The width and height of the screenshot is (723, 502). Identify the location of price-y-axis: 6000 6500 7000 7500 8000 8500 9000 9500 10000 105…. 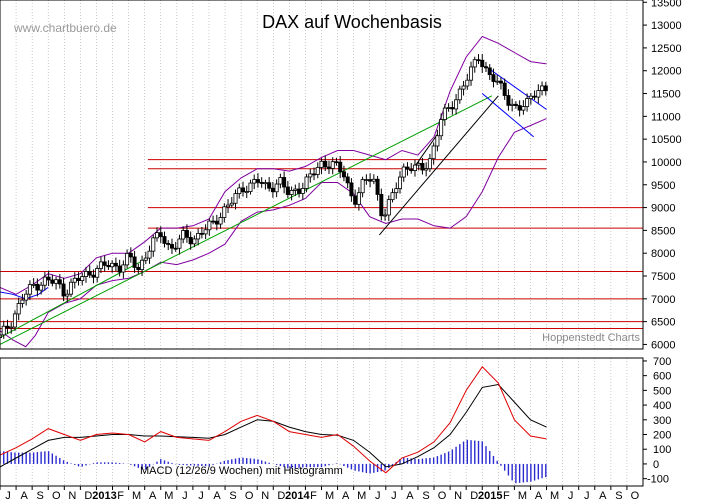
(662, 175).